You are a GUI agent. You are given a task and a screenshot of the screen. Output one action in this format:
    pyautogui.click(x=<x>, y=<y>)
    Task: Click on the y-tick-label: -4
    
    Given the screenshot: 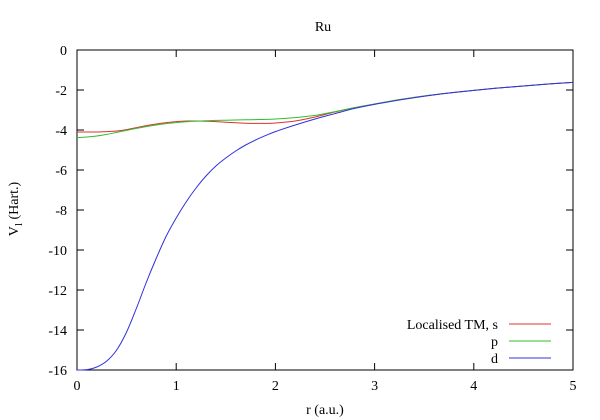 What is the action you would take?
    pyautogui.click(x=61, y=131)
    